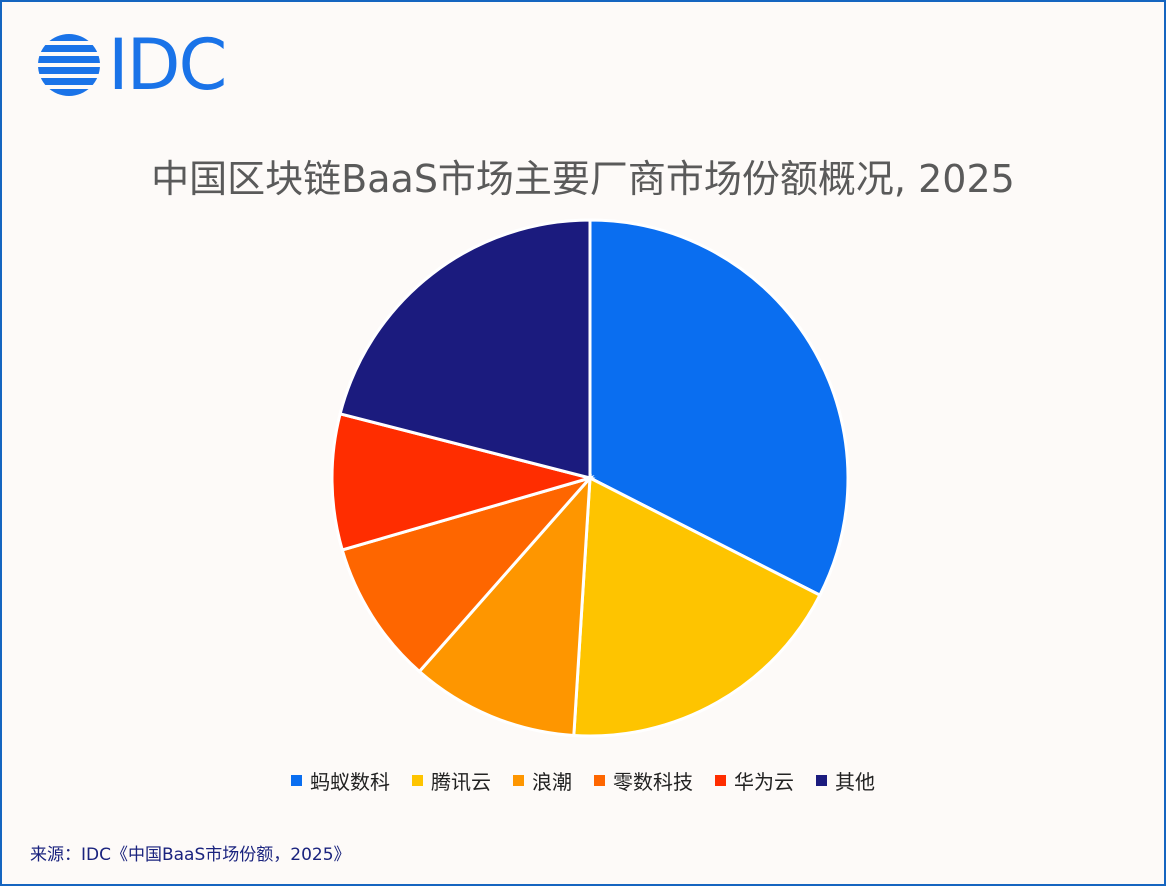 The image size is (1166, 886). I want to click on legend-item-2: 腾讯云, so click(451, 780).